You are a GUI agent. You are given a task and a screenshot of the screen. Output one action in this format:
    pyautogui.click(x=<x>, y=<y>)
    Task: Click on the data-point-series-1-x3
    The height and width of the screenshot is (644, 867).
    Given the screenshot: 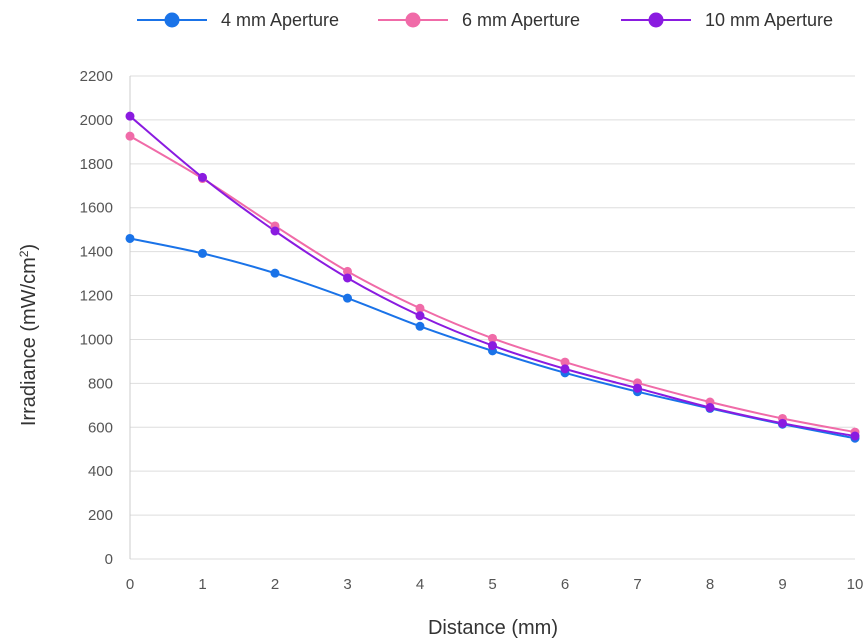 What is the action you would take?
    pyautogui.click(x=347, y=298)
    